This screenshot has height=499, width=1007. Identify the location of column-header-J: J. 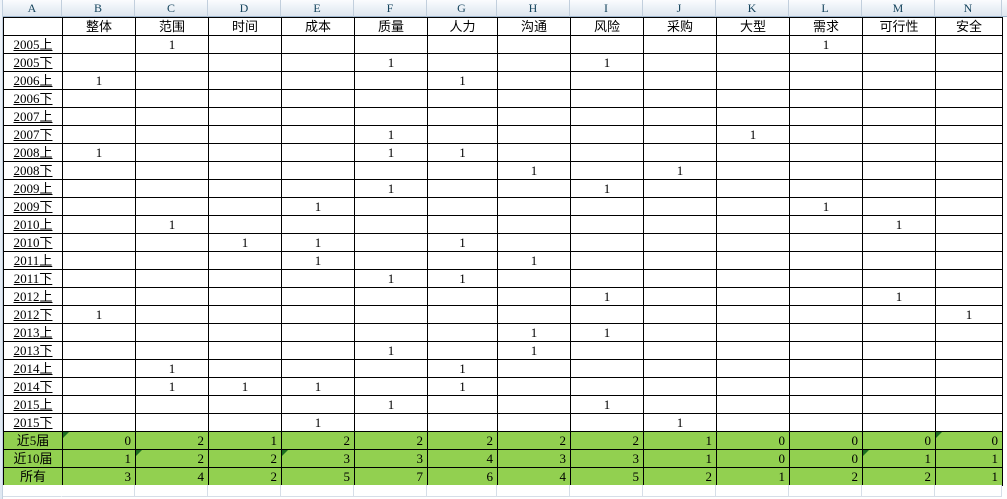
(679, 8).